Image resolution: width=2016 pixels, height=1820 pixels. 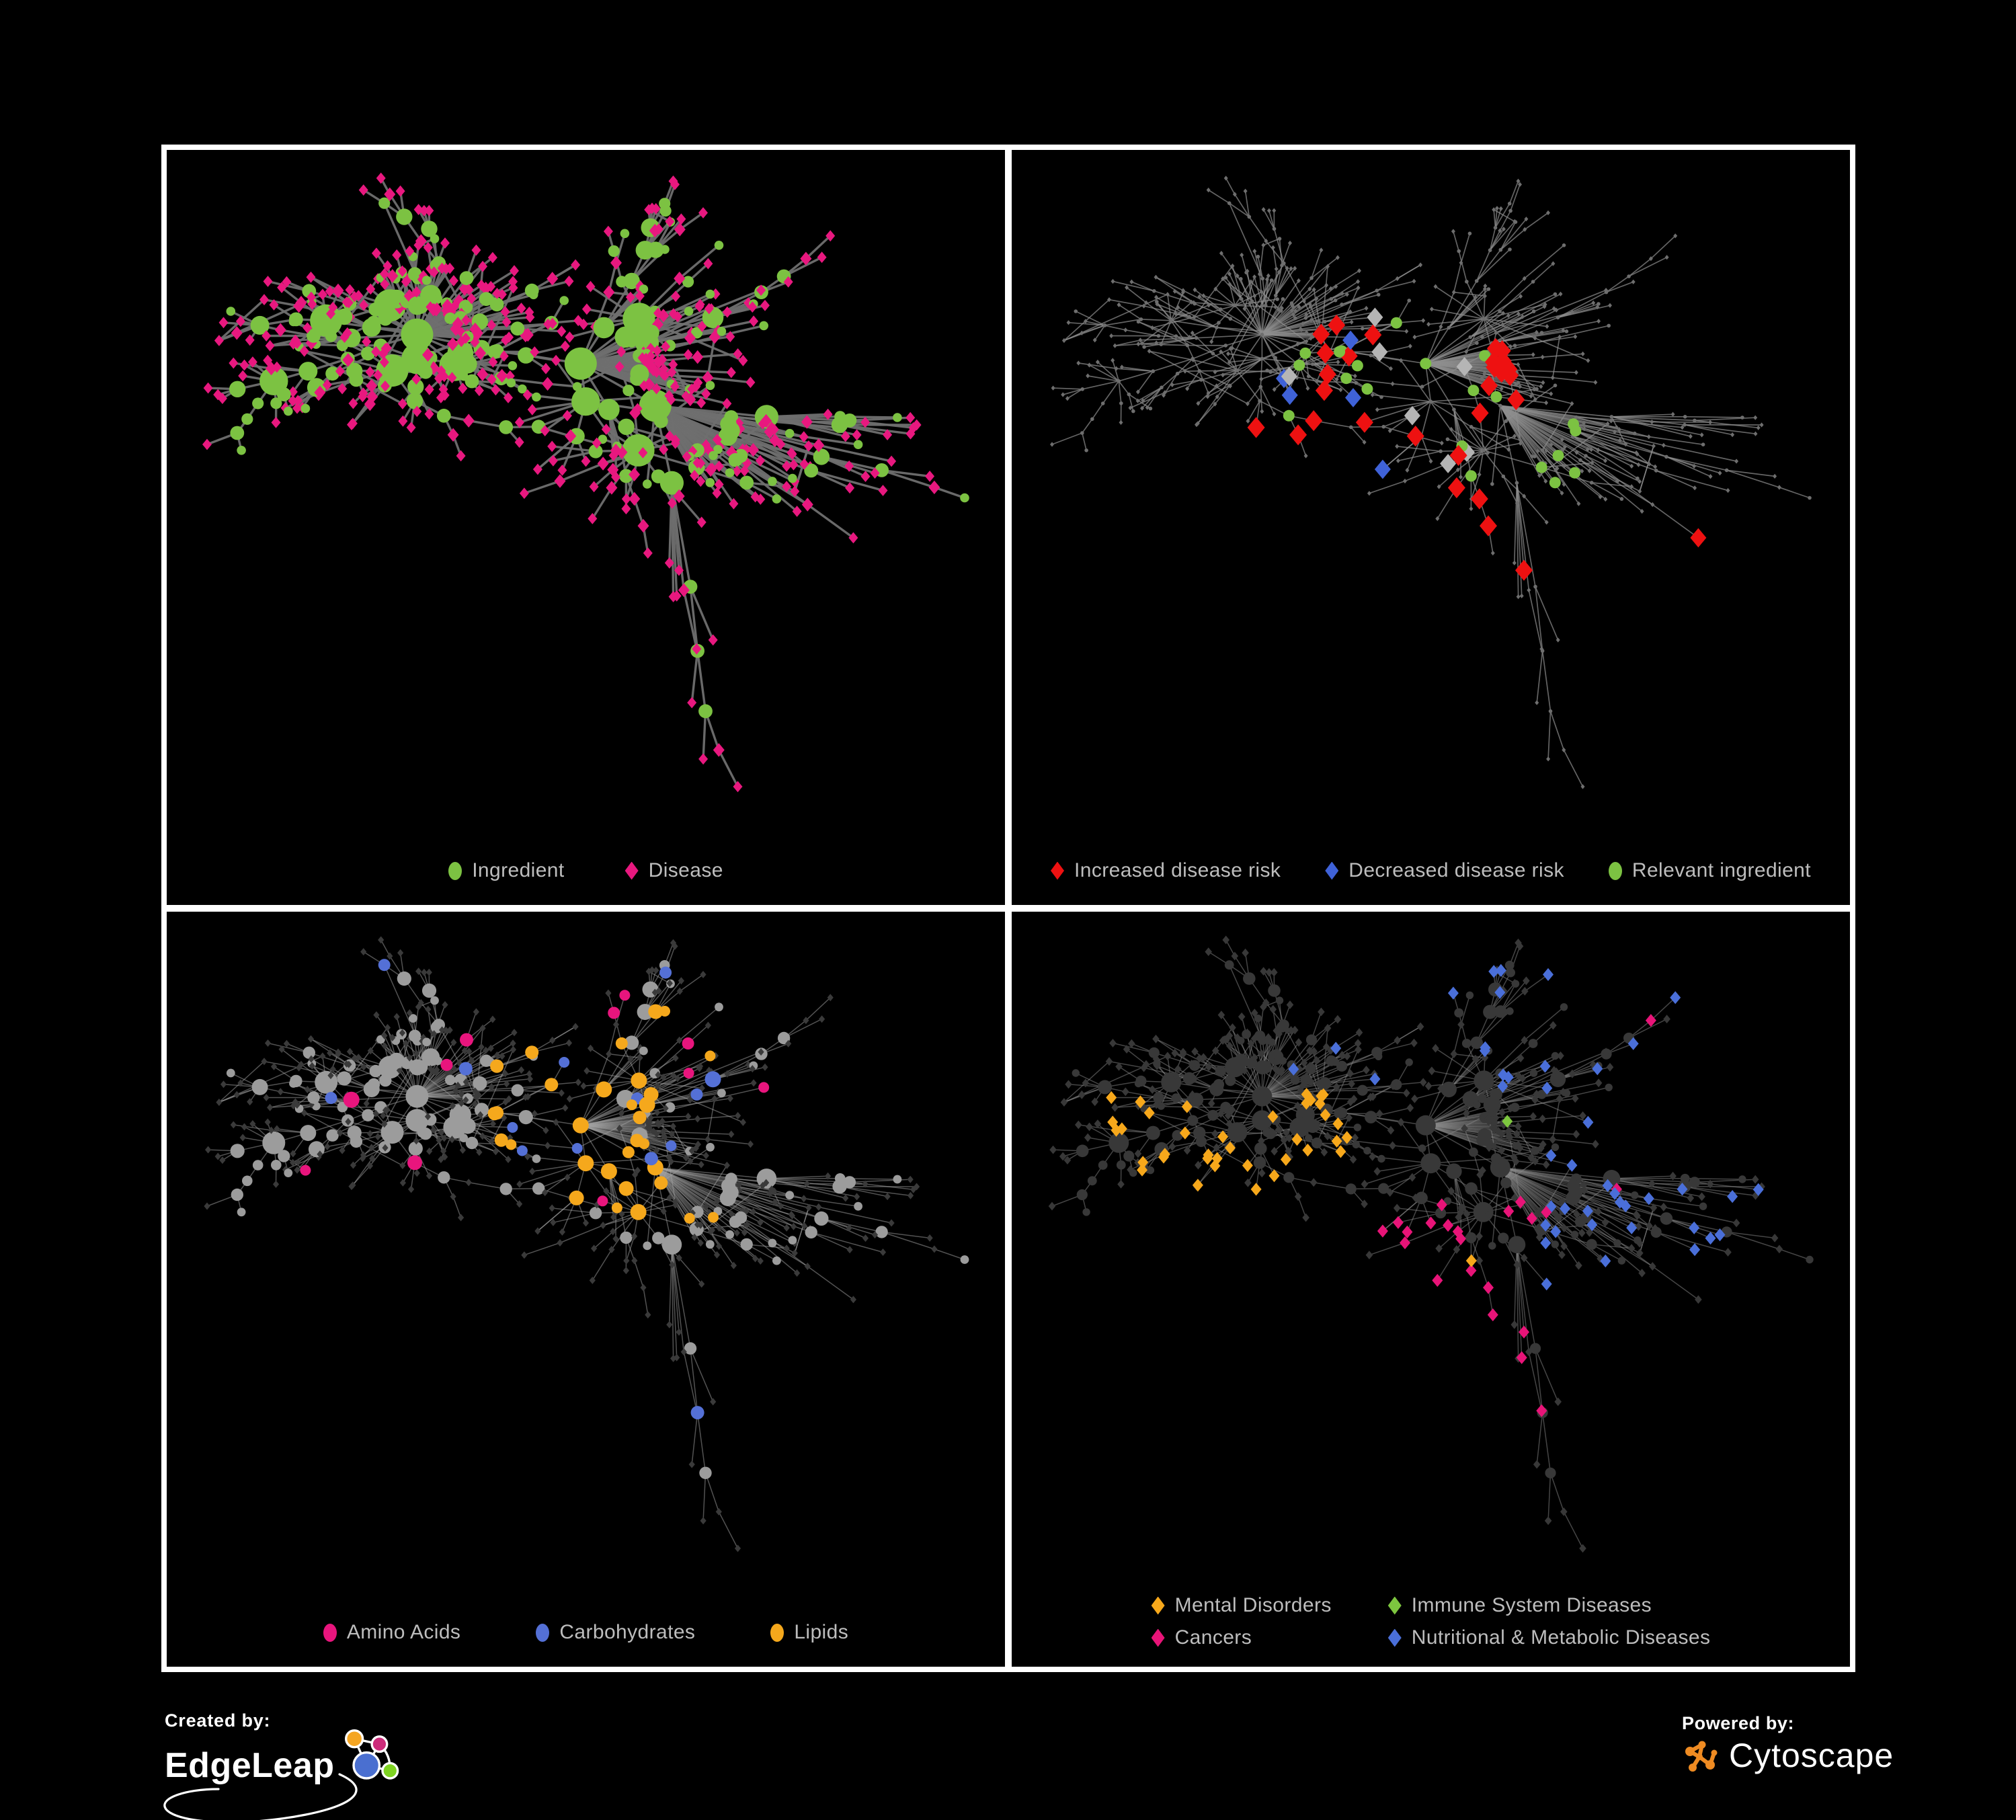 I want to click on legend-compound-classes: Amino Acids Carbohydrates Lipids, so click(x=586, y=1632).